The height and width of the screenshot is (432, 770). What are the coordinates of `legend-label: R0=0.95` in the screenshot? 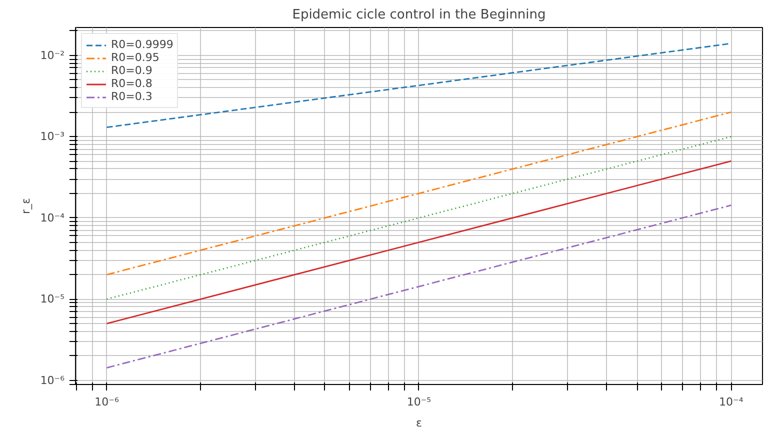 It's located at (135, 57).